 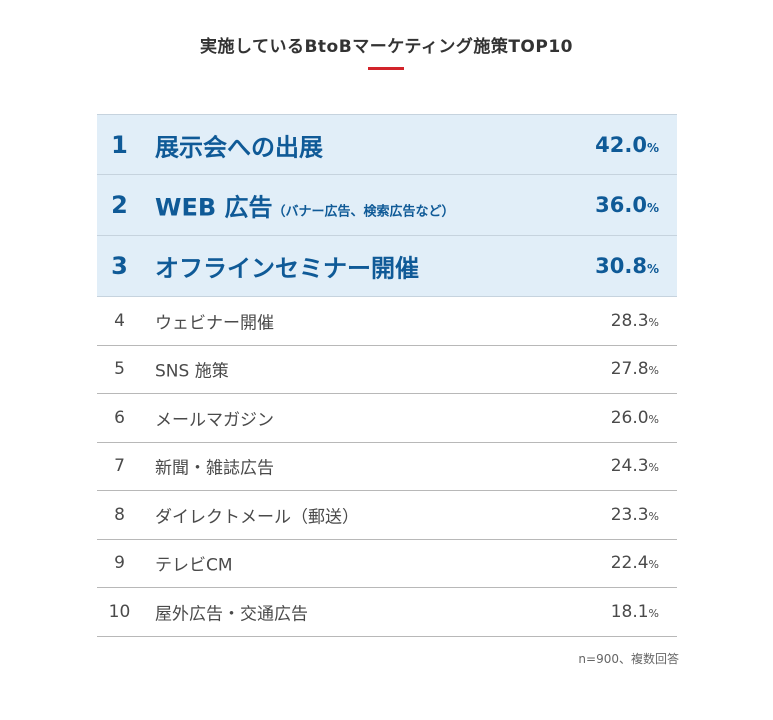 What do you see at coordinates (621, 205) in the screenshot?
I see `value-number: 36.0` at bounding box center [621, 205].